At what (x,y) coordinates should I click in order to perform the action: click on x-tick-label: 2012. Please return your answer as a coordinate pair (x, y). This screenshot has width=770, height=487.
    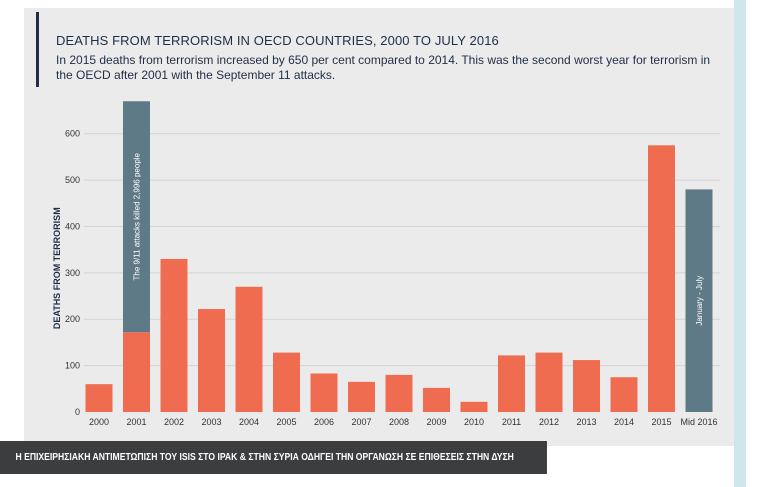
    Looking at the image, I should click on (549, 422).